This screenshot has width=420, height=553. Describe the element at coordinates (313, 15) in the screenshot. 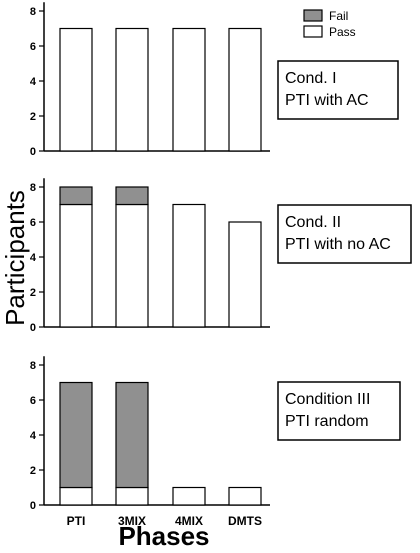

I see `legend-swatch-fail` at that location.